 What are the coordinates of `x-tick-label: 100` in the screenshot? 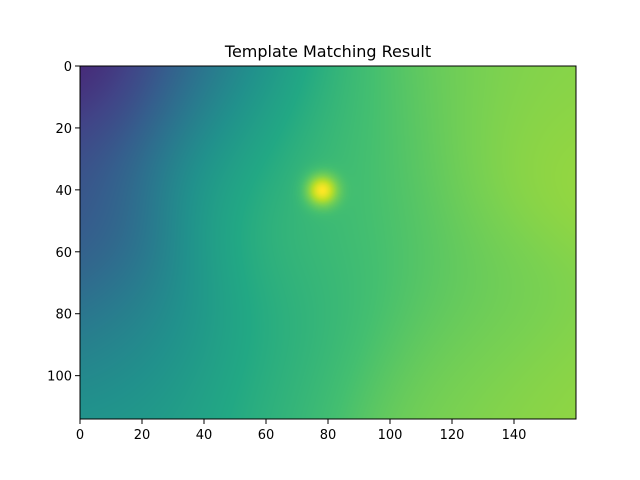 It's located at (390, 435).